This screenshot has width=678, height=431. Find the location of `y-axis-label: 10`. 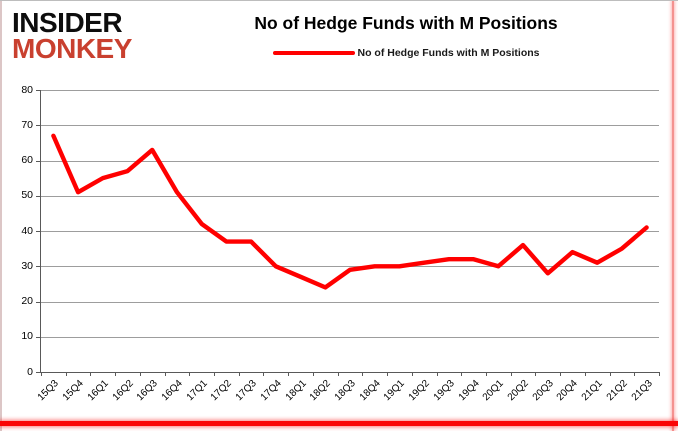

y-axis-label: 10 is located at coordinates (27, 336).